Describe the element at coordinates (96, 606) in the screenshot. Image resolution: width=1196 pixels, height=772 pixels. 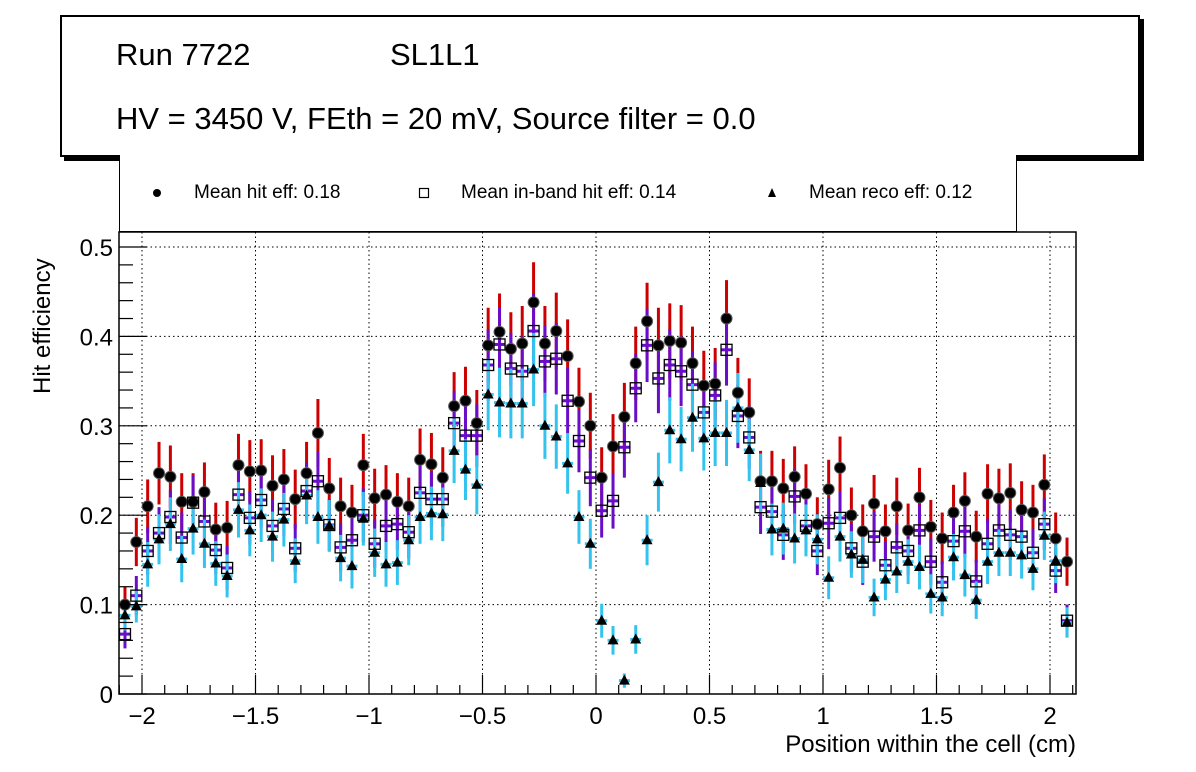
I see `y-tick-label: 0.1` at that location.